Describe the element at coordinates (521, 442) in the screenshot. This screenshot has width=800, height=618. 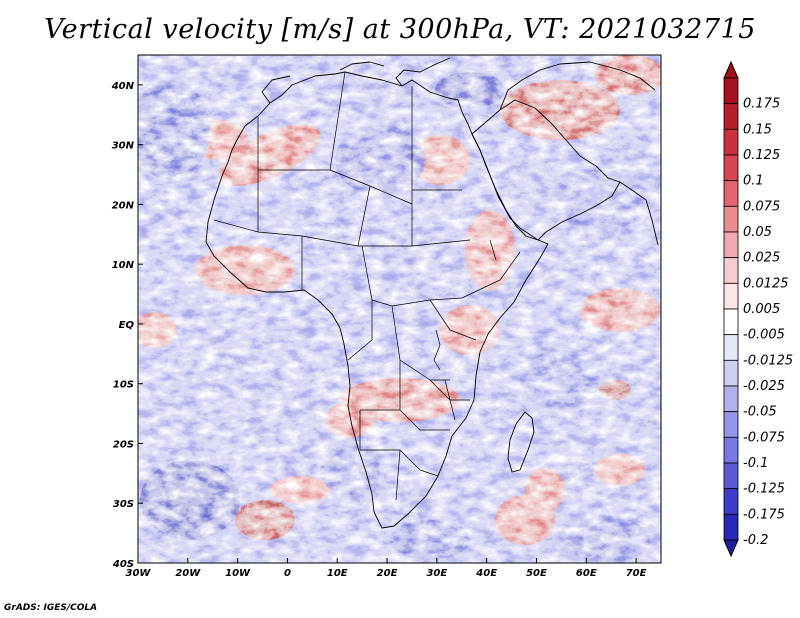
I see `madagascar-coastline` at that location.